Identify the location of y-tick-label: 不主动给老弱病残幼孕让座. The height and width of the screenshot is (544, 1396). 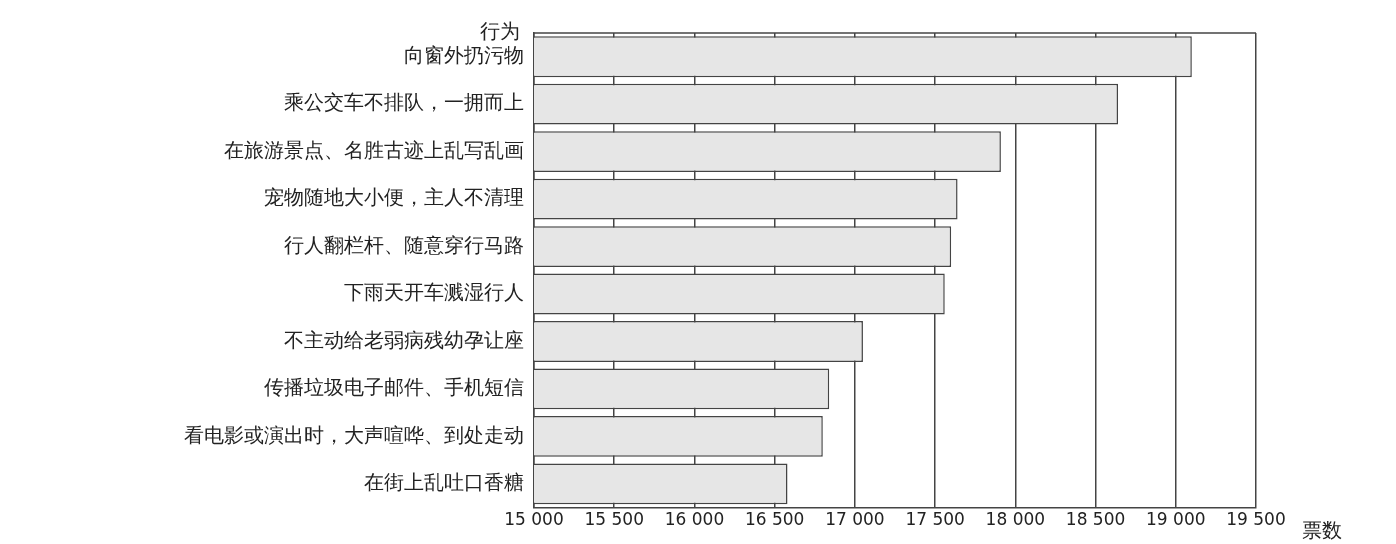
(404, 339).